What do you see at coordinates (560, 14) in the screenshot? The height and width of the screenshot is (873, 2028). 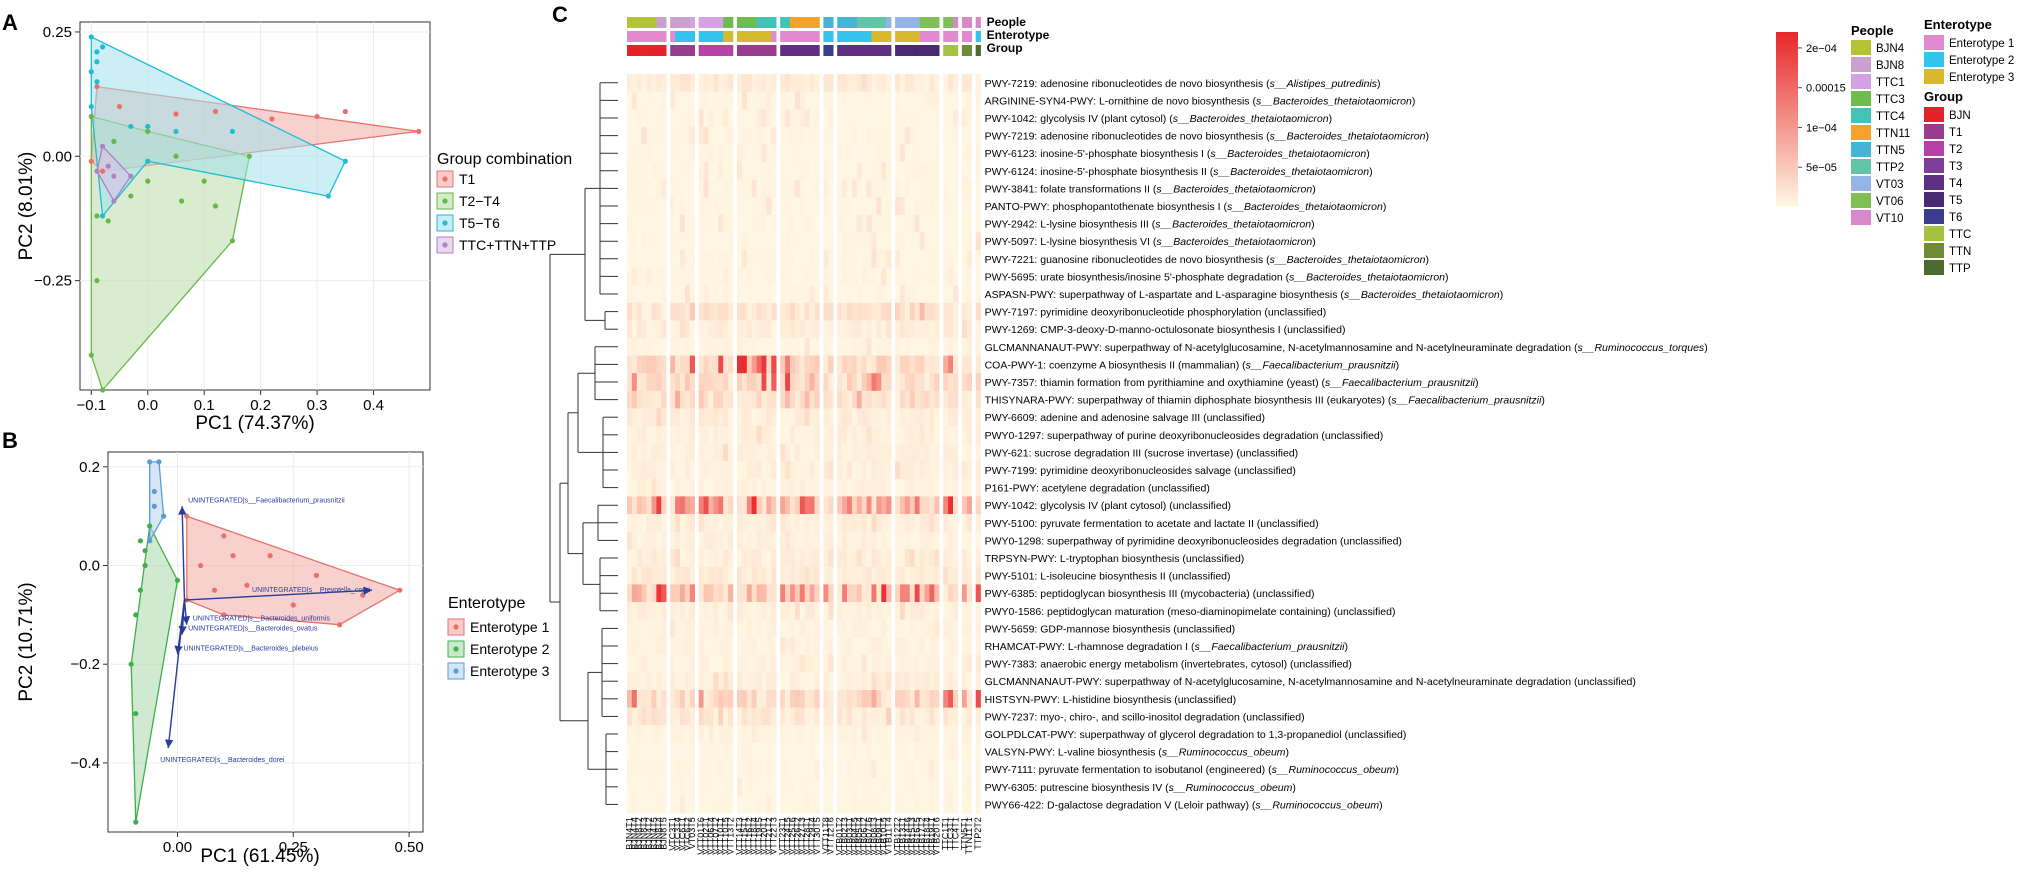 I see `panel-label-c: C` at bounding box center [560, 14].